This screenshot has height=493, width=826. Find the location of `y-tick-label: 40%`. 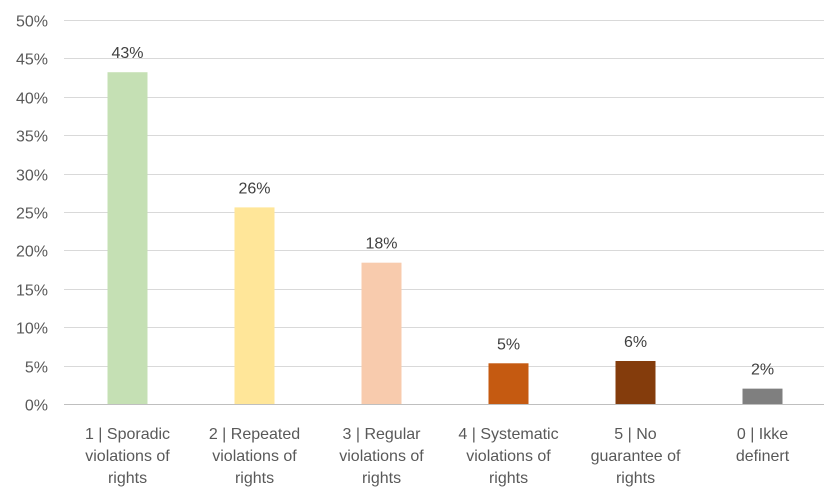

y-tick-label: 40% is located at coordinates (32, 99).